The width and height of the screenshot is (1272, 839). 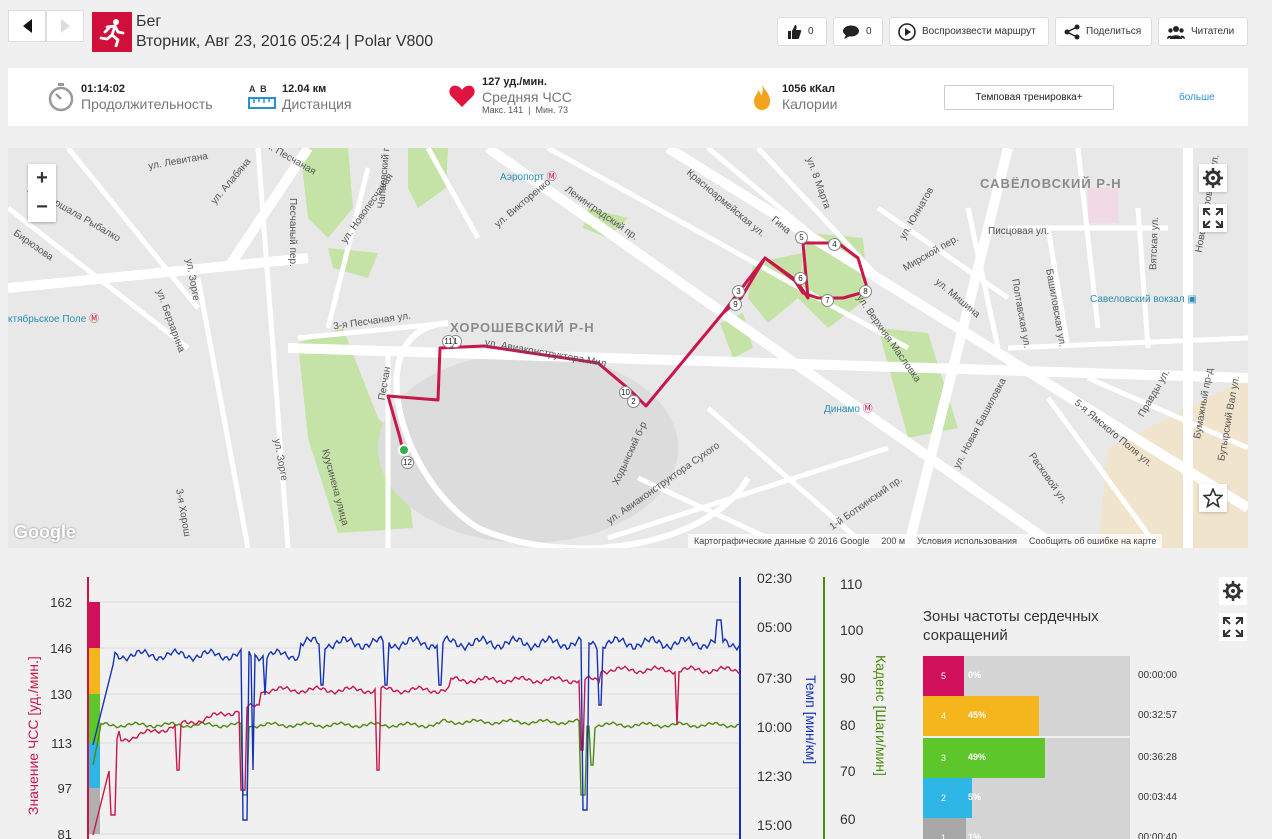 What do you see at coordinates (801, 237) in the screenshot?
I see `route-marker-5: 5` at bounding box center [801, 237].